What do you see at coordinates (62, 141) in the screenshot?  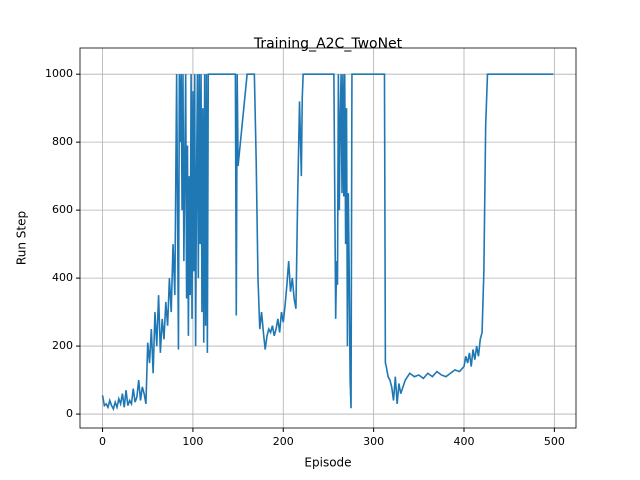 I see `y-tick-label: 800` at bounding box center [62, 141].